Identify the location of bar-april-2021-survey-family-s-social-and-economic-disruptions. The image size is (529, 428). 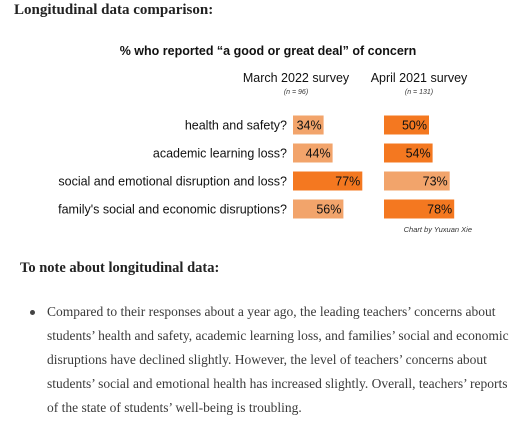
(419, 209).